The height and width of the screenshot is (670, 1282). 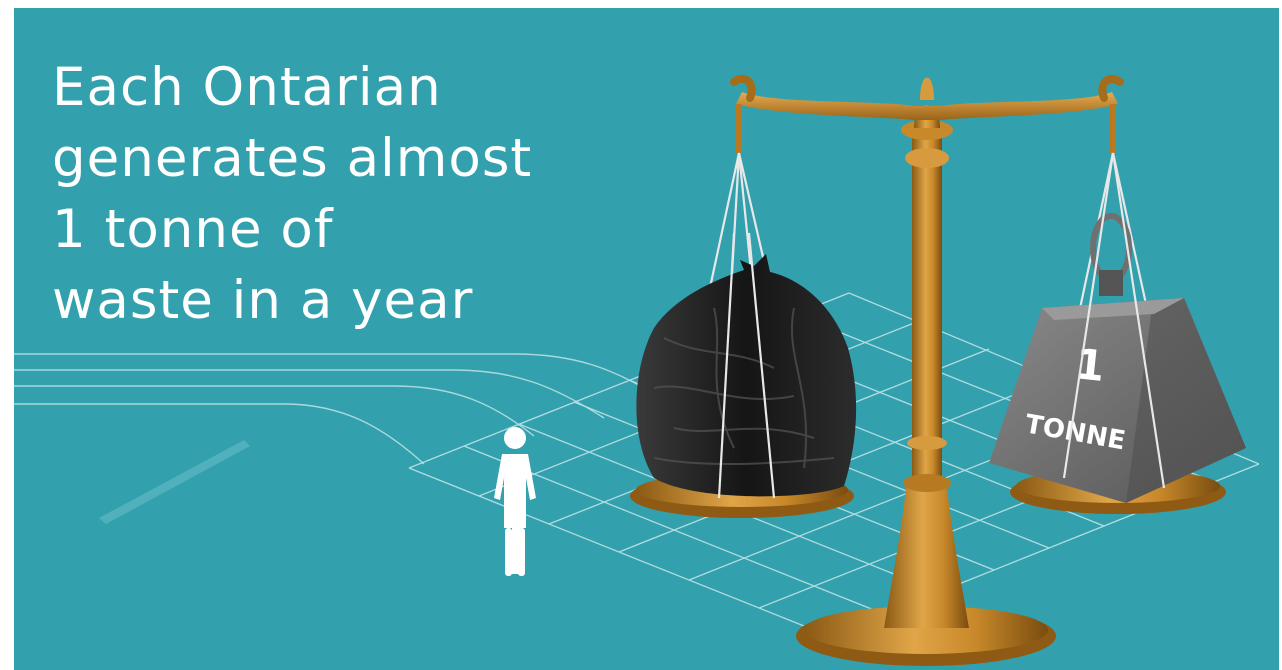 What do you see at coordinates (247, 87) in the screenshot?
I see `headline-line-1: Each Ontarian` at bounding box center [247, 87].